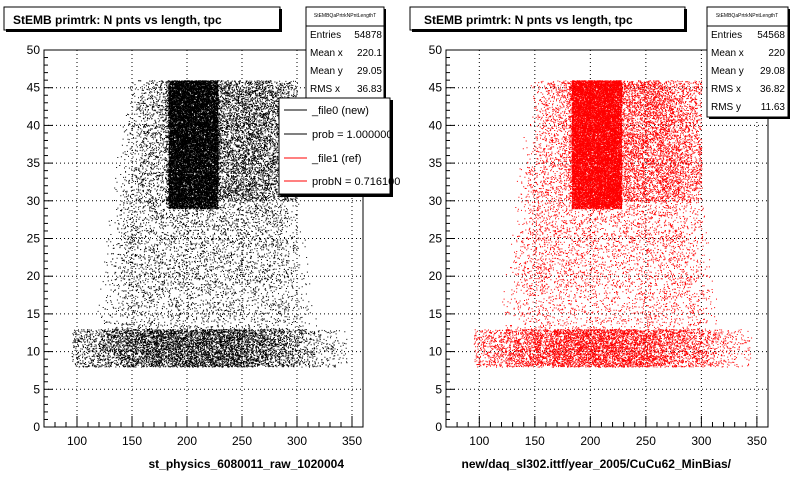 The width and height of the screenshot is (800, 480). I want to click on legend-label: probN = 0.716100, so click(356, 182).